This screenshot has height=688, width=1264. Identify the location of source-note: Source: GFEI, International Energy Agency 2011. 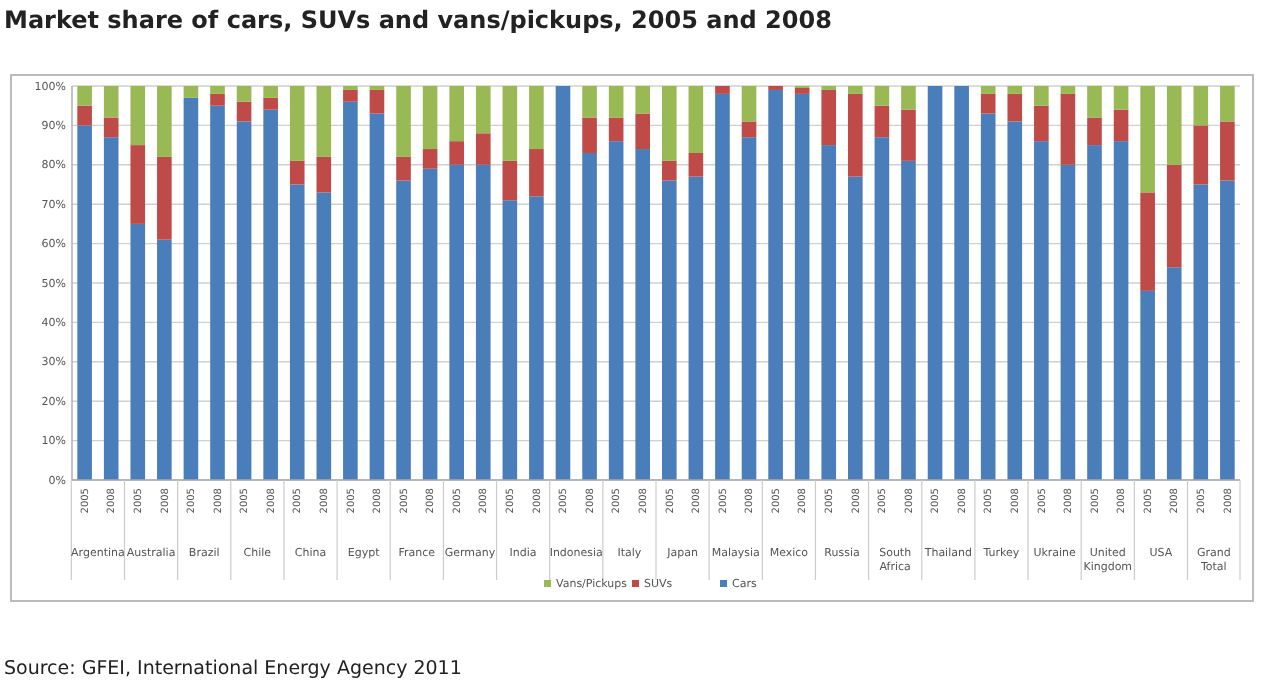
(233, 669).